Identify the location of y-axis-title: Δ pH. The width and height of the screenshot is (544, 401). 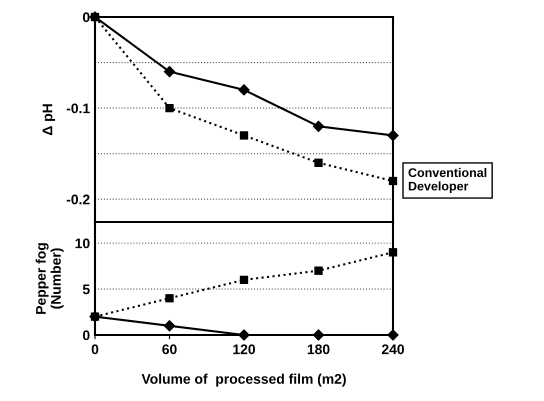
(49, 120).